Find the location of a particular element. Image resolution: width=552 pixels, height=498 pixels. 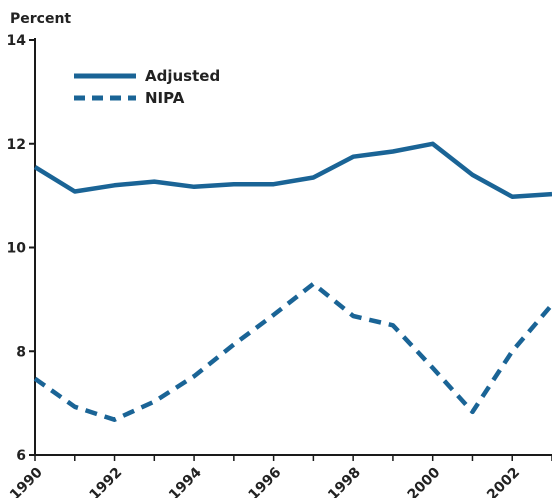

x-tick-label: 1992 is located at coordinates (105, 481).